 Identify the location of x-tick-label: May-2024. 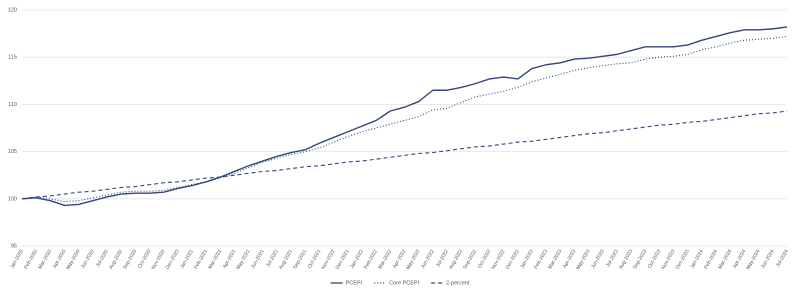
(753, 259).